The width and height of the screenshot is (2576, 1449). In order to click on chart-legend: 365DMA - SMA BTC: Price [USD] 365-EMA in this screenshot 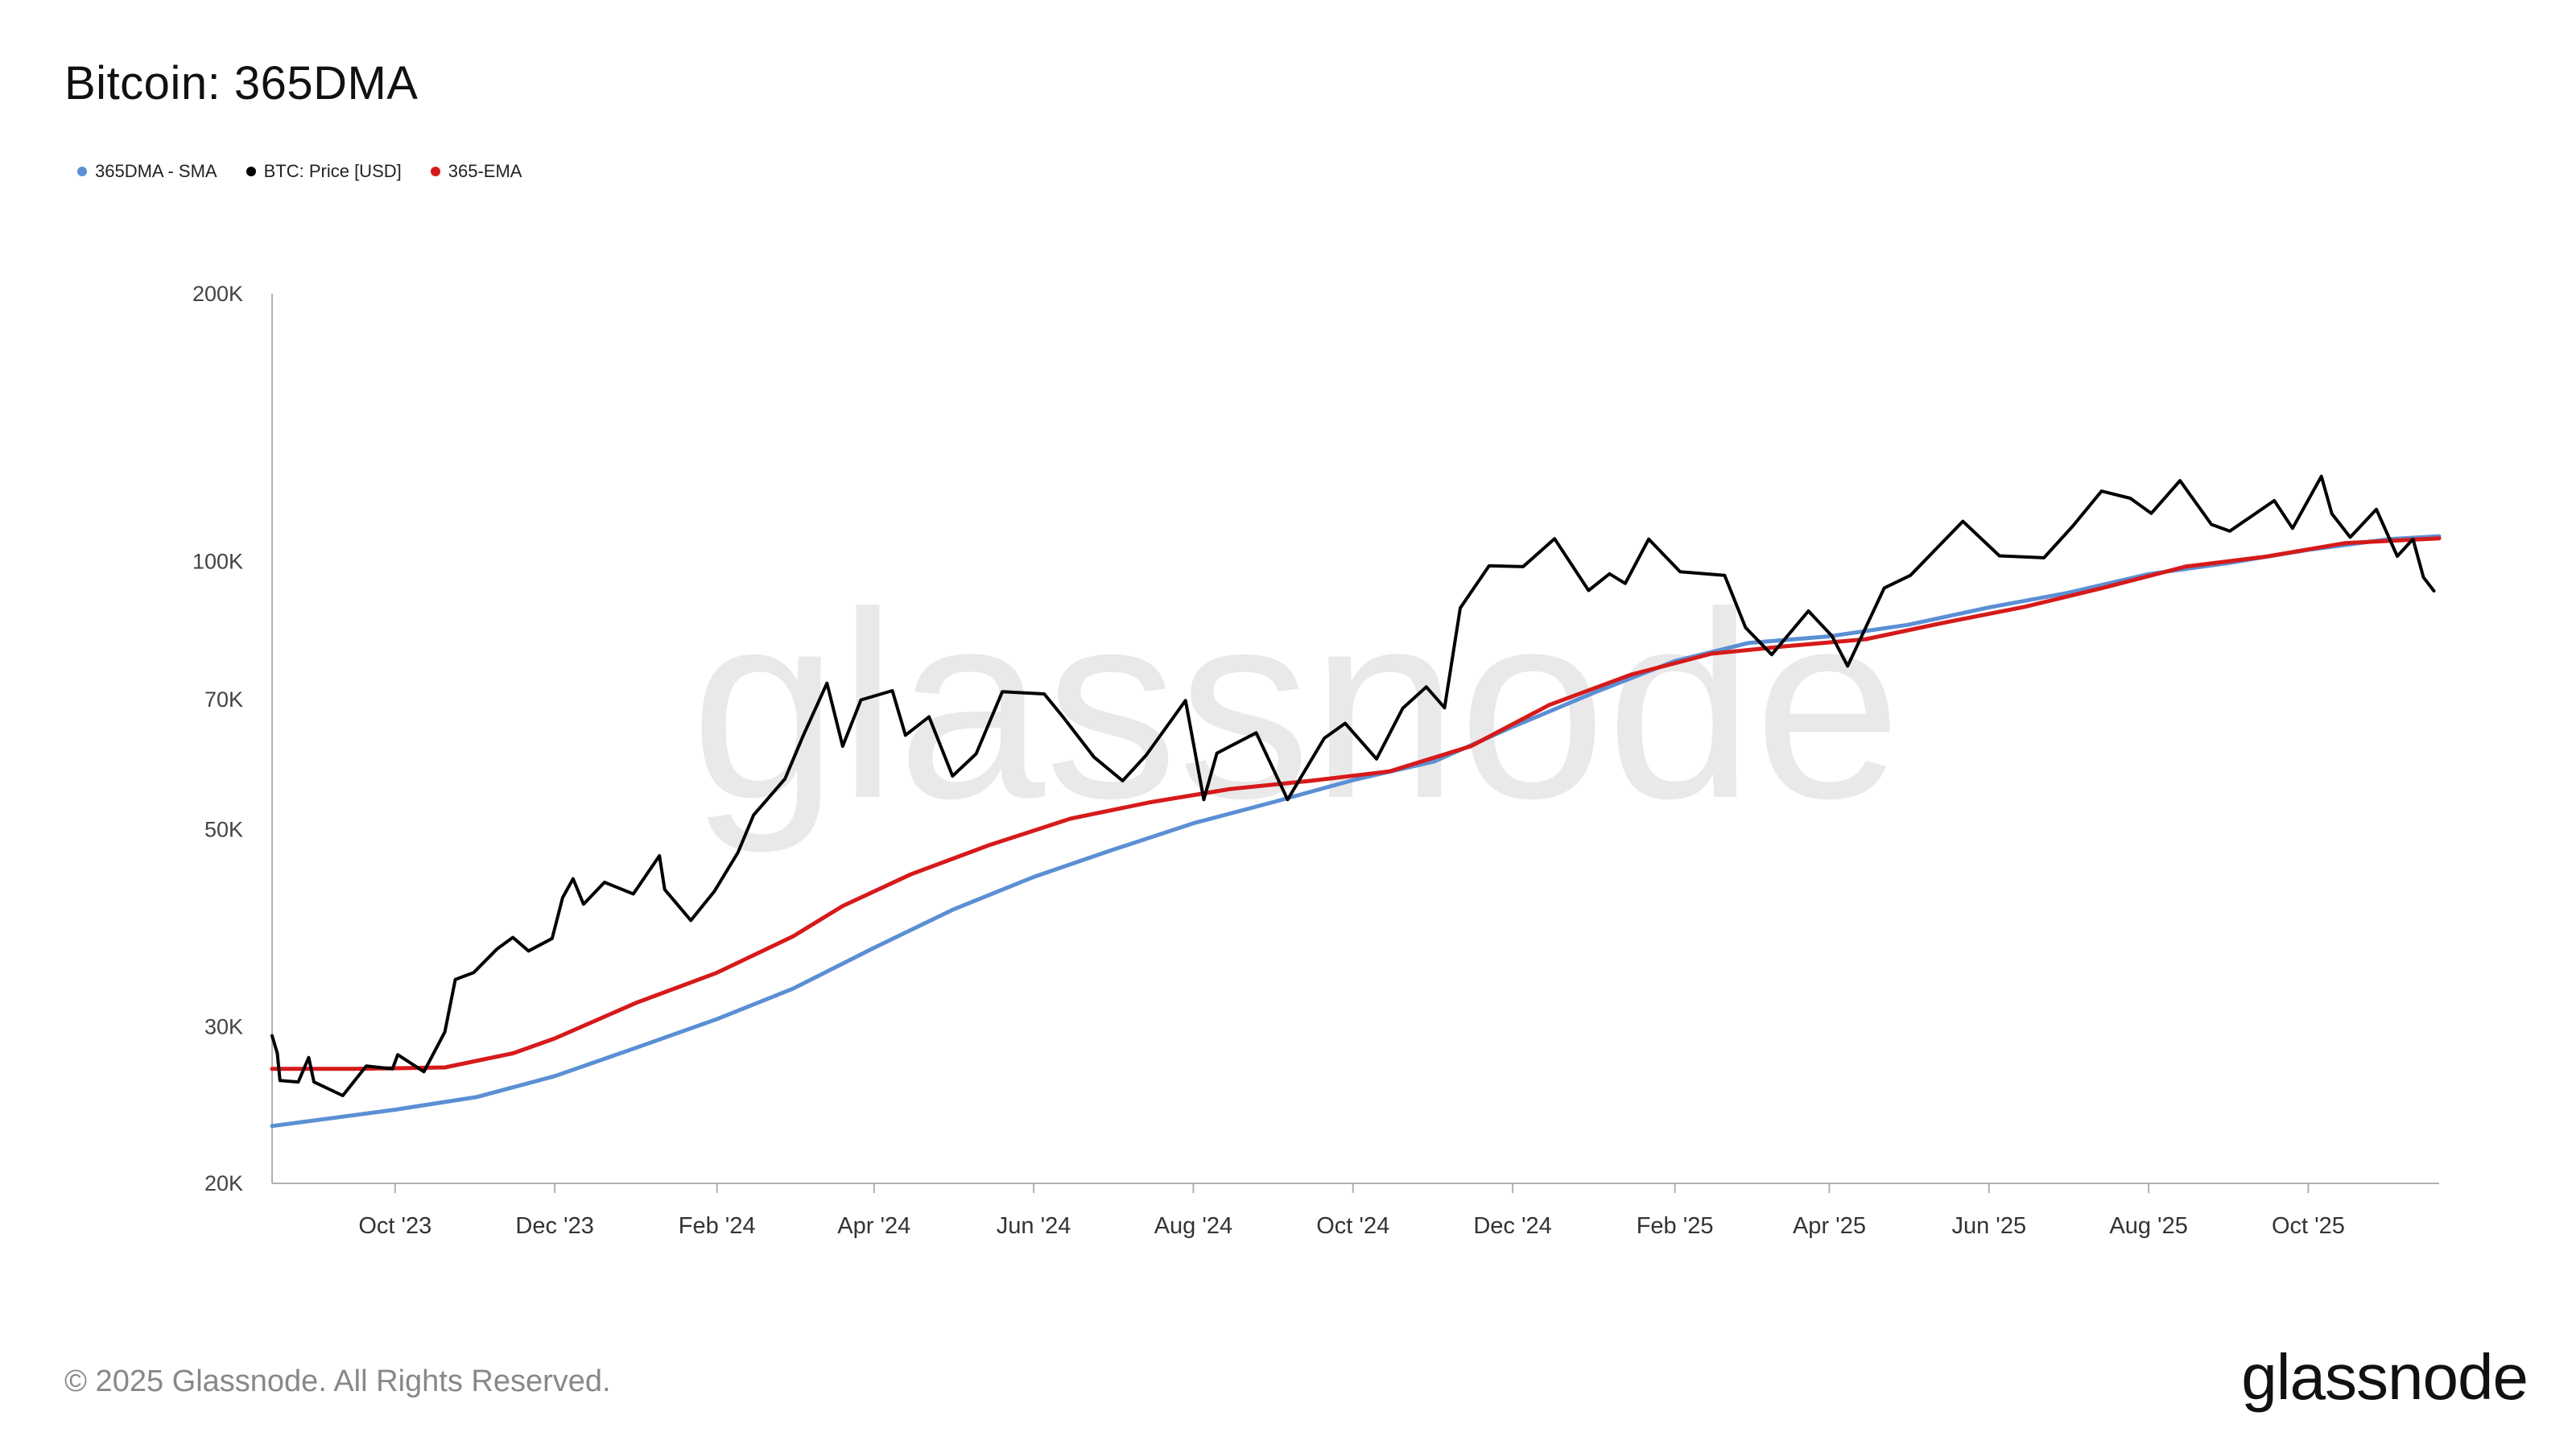, I will do `click(299, 171)`.